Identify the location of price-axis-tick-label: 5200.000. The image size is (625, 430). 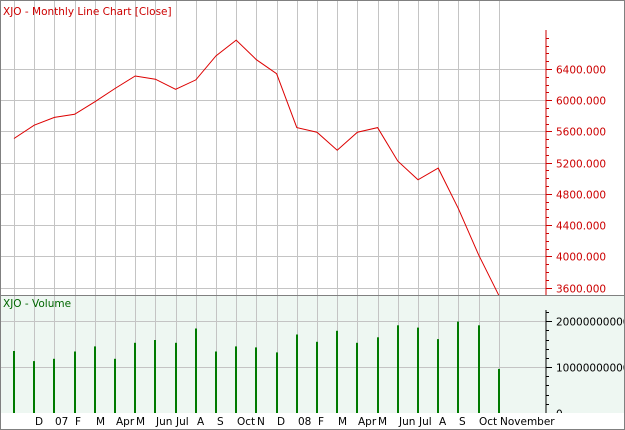
(581, 165).